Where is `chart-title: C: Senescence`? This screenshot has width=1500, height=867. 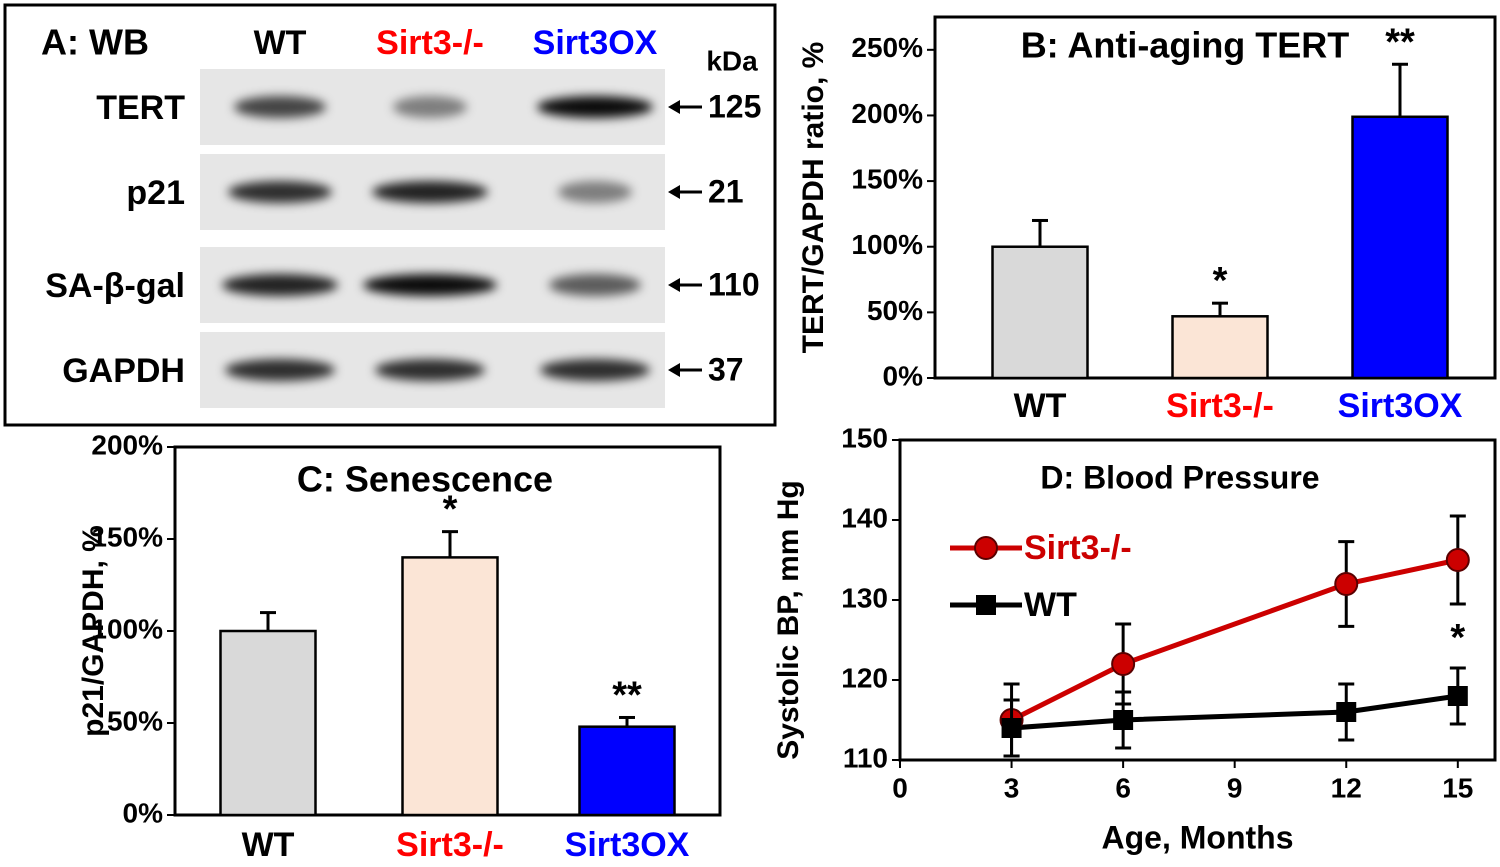 chart-title: C: Senescence is located at coordinates (425, 479).